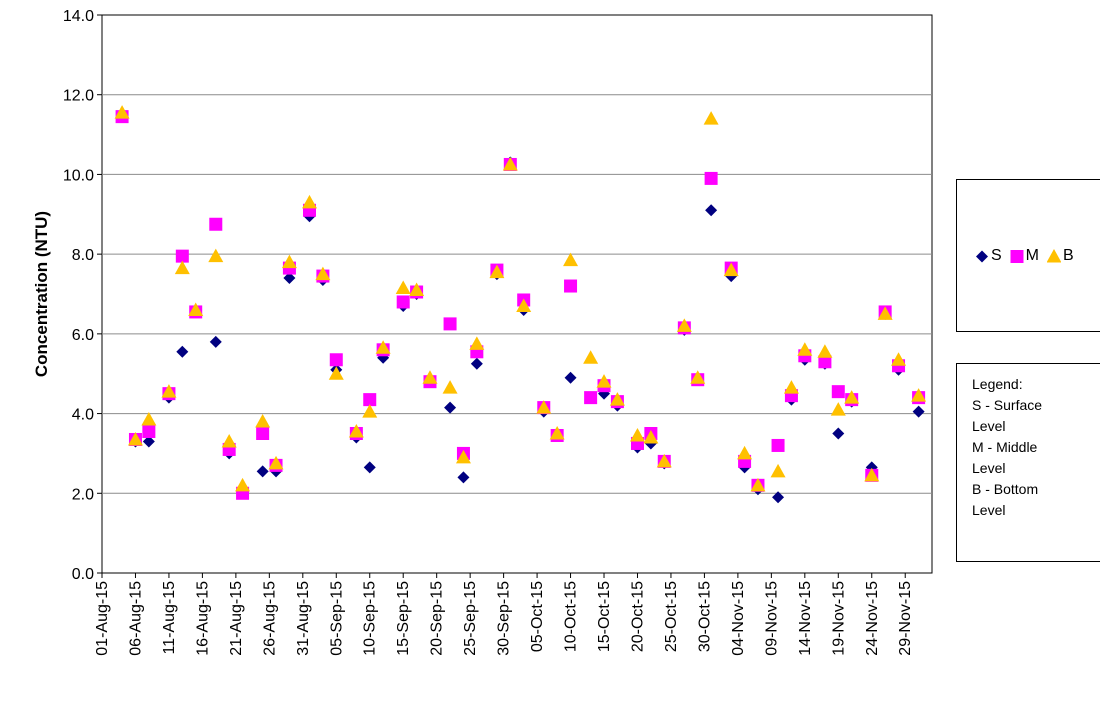 The image size is (1100, 702). I want to click on x-tick-label: 20-Oct-15, so click(637, 616).